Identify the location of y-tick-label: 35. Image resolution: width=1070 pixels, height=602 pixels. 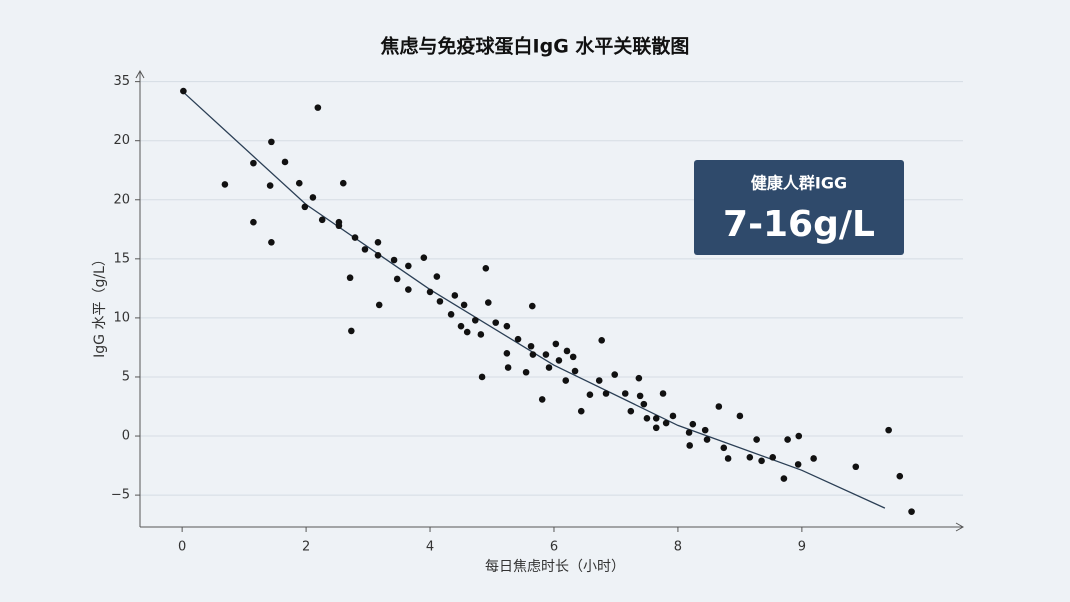
(121, 81).